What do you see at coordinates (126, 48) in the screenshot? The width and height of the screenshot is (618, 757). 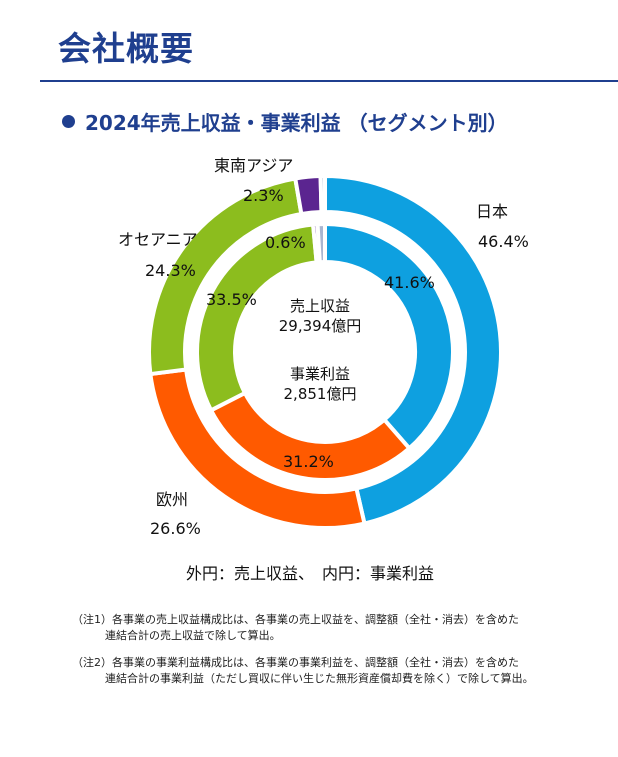 I see `page-title: 会社概要` at bounding box center [126, 48].